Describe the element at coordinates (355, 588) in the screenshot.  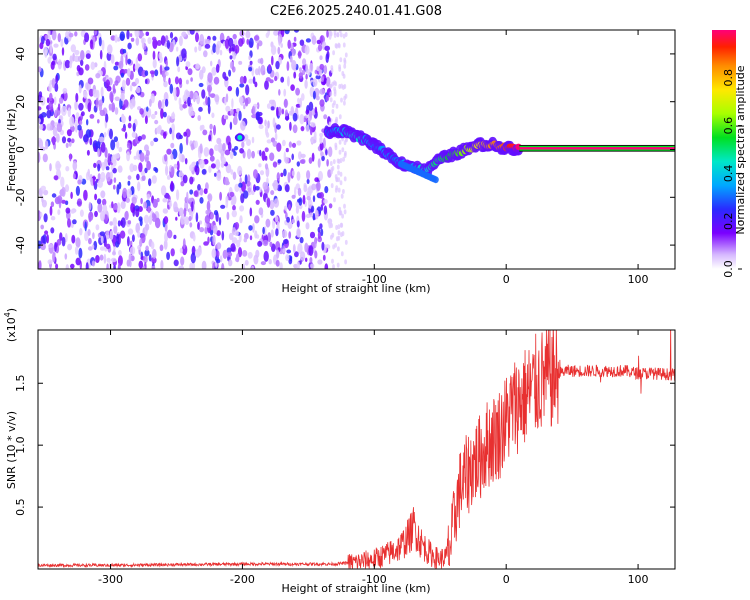
I see `snr-x-axis-label: Height of straight line (km)` at that location.